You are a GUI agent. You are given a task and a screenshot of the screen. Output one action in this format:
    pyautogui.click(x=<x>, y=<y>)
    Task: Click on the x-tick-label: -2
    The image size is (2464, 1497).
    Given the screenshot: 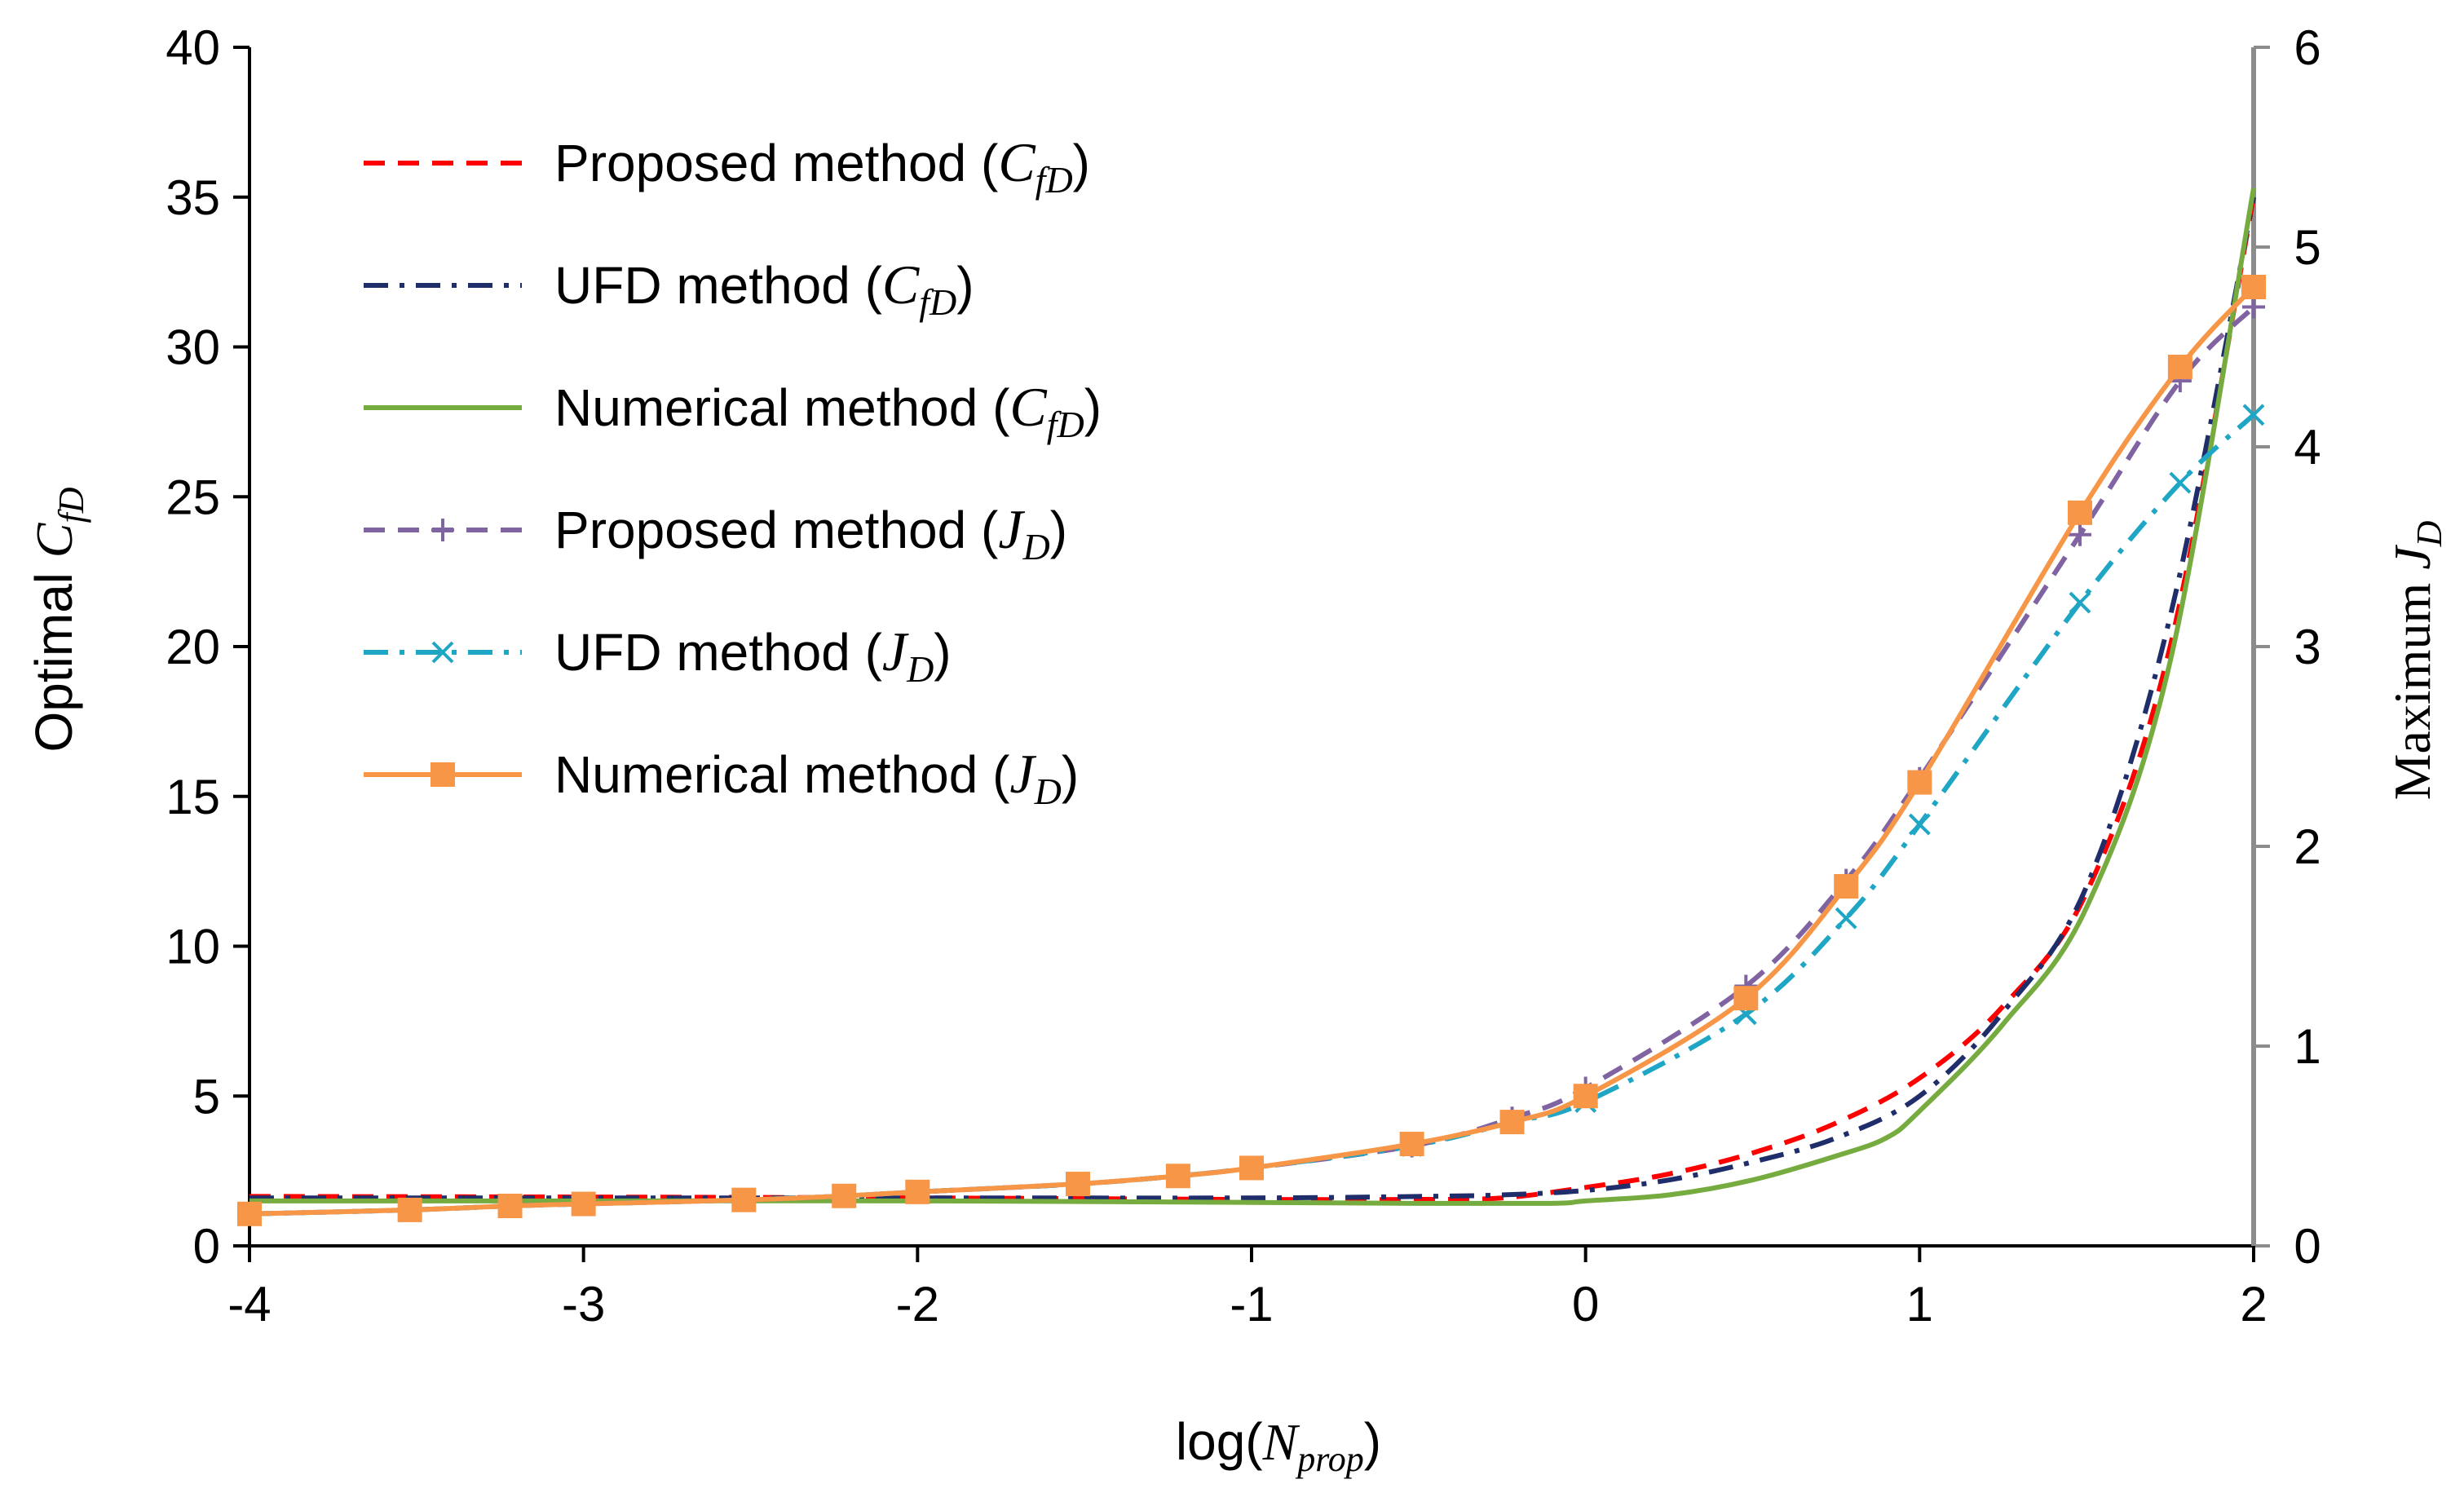 What is the action you would take?
    pyautogui.click(x=917, y=1304)
    